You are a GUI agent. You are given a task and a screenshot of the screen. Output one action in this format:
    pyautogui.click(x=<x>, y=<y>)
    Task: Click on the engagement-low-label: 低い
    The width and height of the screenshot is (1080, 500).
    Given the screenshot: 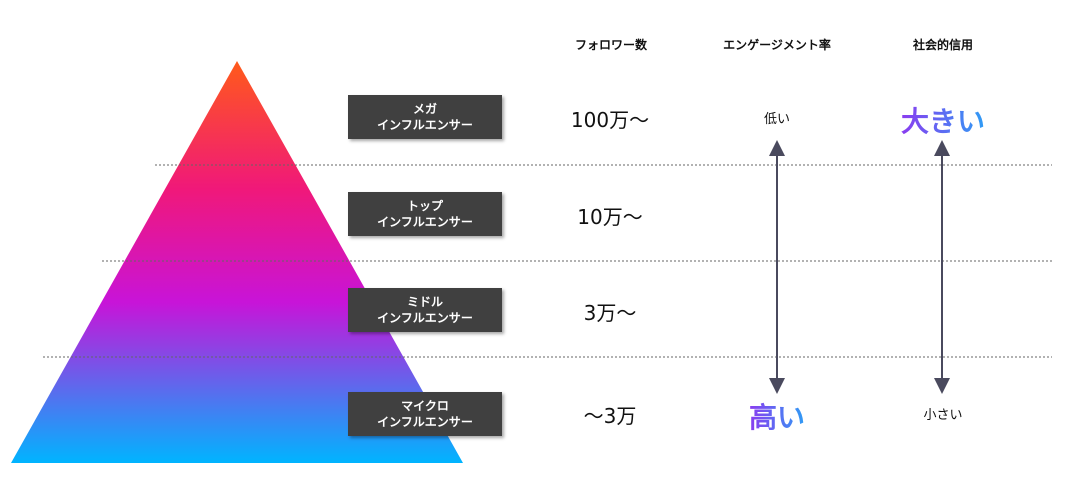 What is the action you would take?
    pyautogui.click(x=777, y=119)
    